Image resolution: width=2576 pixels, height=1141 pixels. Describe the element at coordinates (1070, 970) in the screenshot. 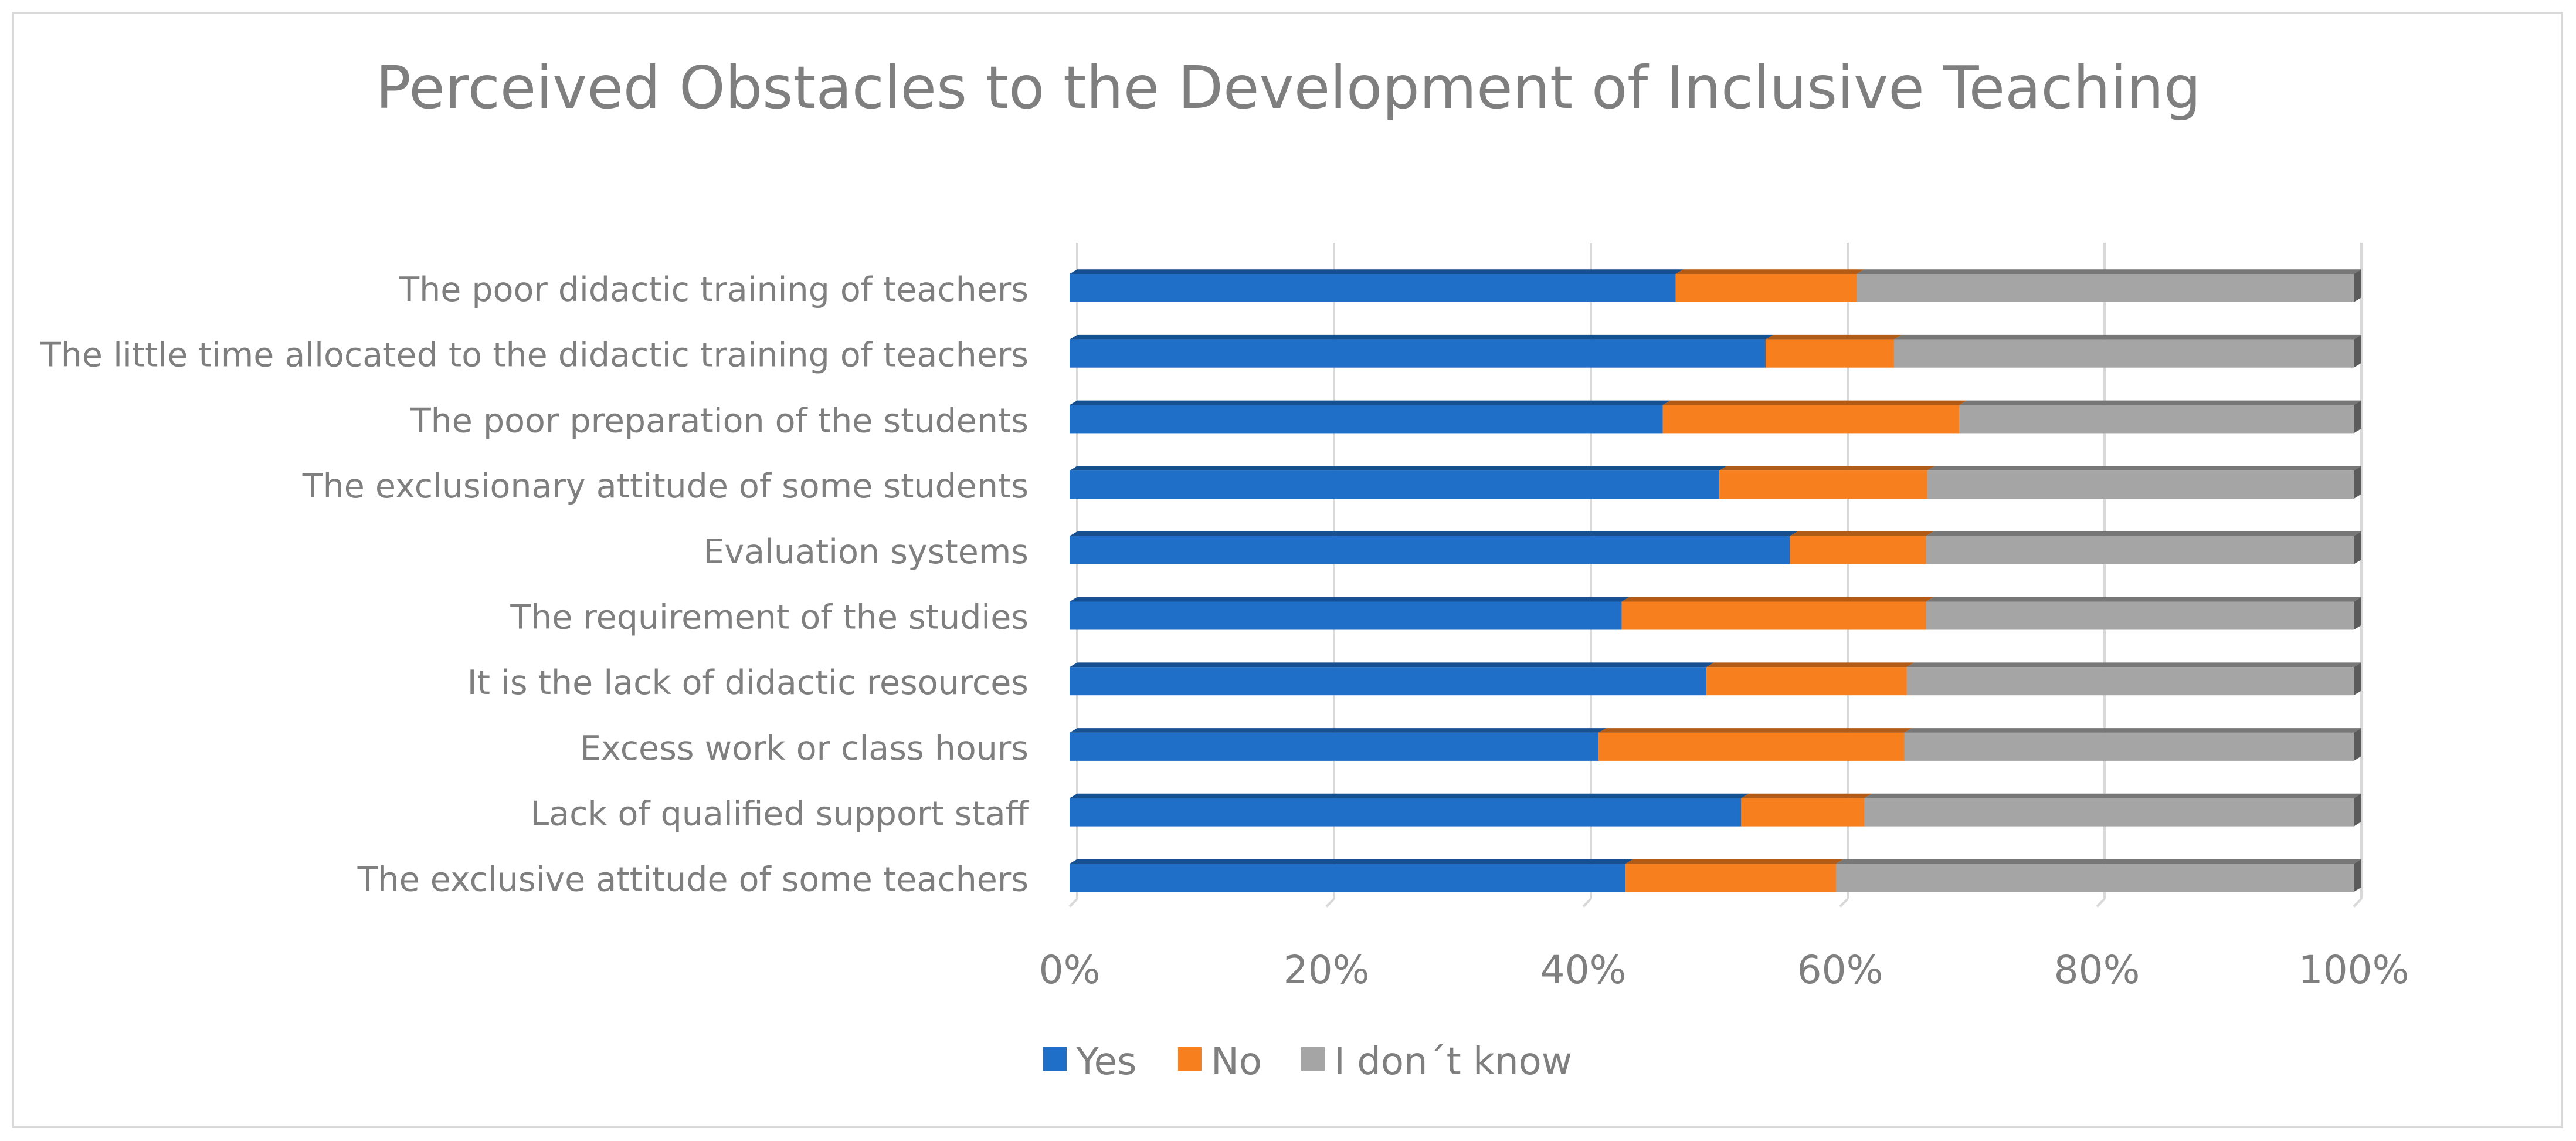

I see `x-tick-label: 0%` at that location.